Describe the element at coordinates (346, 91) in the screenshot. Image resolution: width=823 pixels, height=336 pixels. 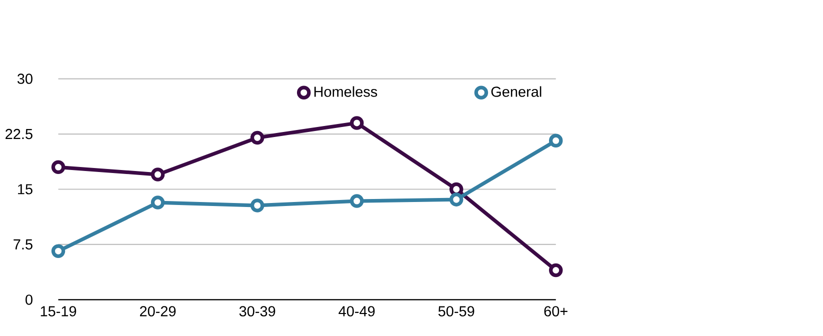
I see `legend-label: Homeless` at that location.